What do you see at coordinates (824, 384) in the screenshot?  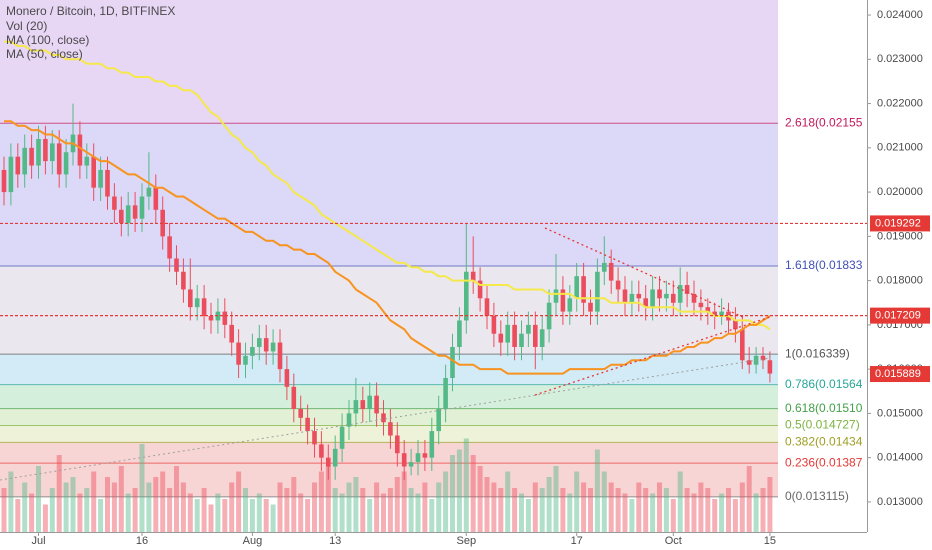 I see `fib-level-label: 0.786(0.01564` at bounding box center [824, 384].